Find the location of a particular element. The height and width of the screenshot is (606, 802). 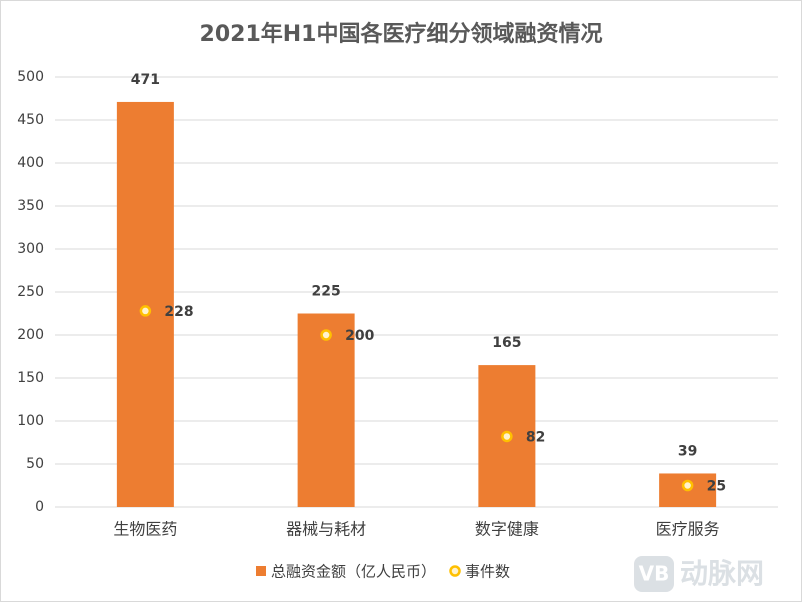

watermark-logo: VB is located at coordinates (654, 574).